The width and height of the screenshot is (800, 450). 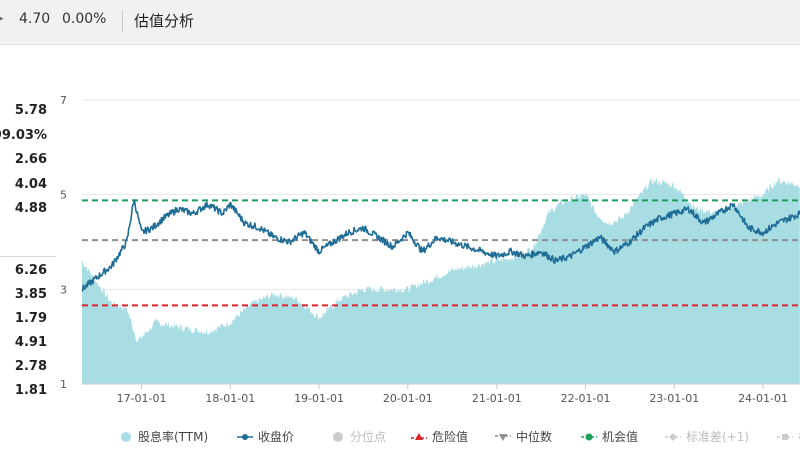 I want to click on x-tick-label: 20-01-01, so click(x=408, y=398).